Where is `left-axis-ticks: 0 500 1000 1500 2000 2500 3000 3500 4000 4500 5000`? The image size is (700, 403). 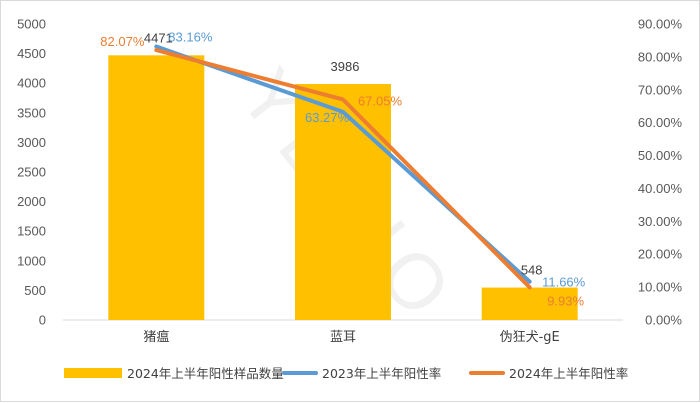
left-axis-ticks: 0 500 1000 1500 2000 2500 3000 3500 4000 4500 5000 is located at coordinates (31, 172).